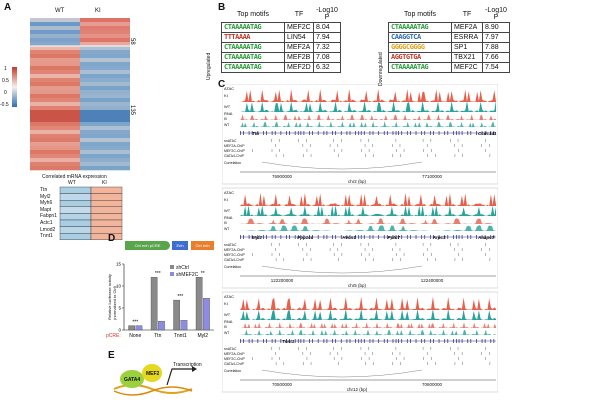  Describe the element at coordinates (180, 297) in the screenshot. I see `significance-mark: ***` at that location.